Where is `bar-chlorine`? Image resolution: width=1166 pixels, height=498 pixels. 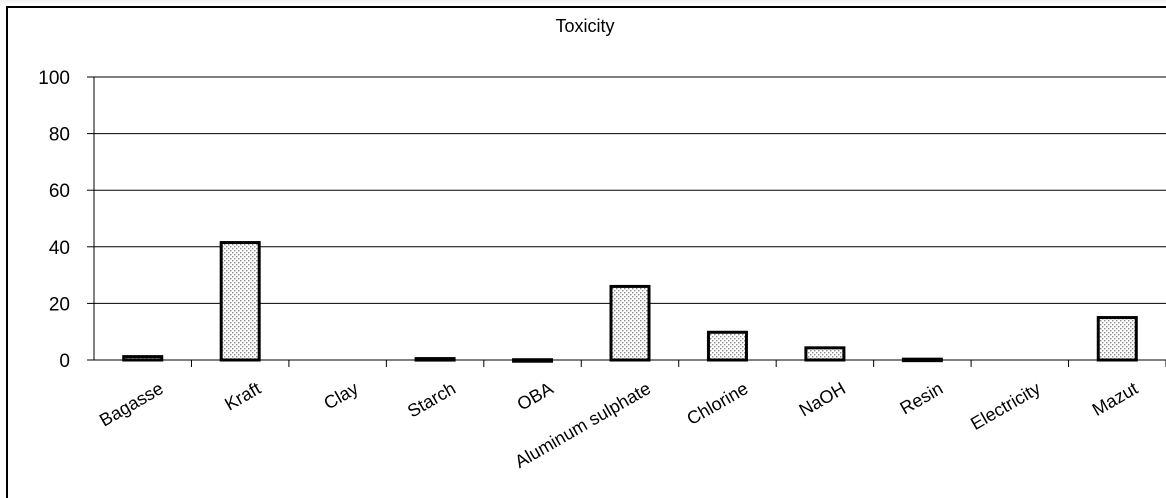 bar-chlorine is located at coordinates (727, 346).